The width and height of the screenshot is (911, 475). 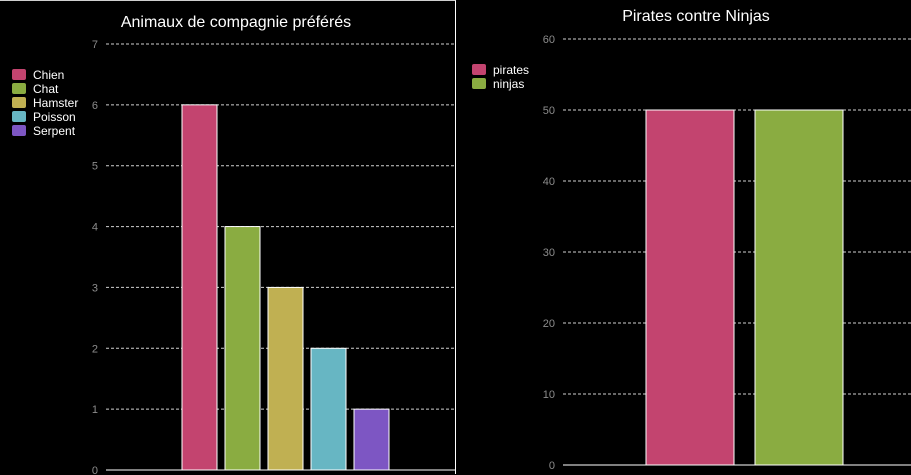 What do you see at coordinates (508, 84) in the screenshot?
I see `legend-label: ninjas` at bounding box center [508, 84].